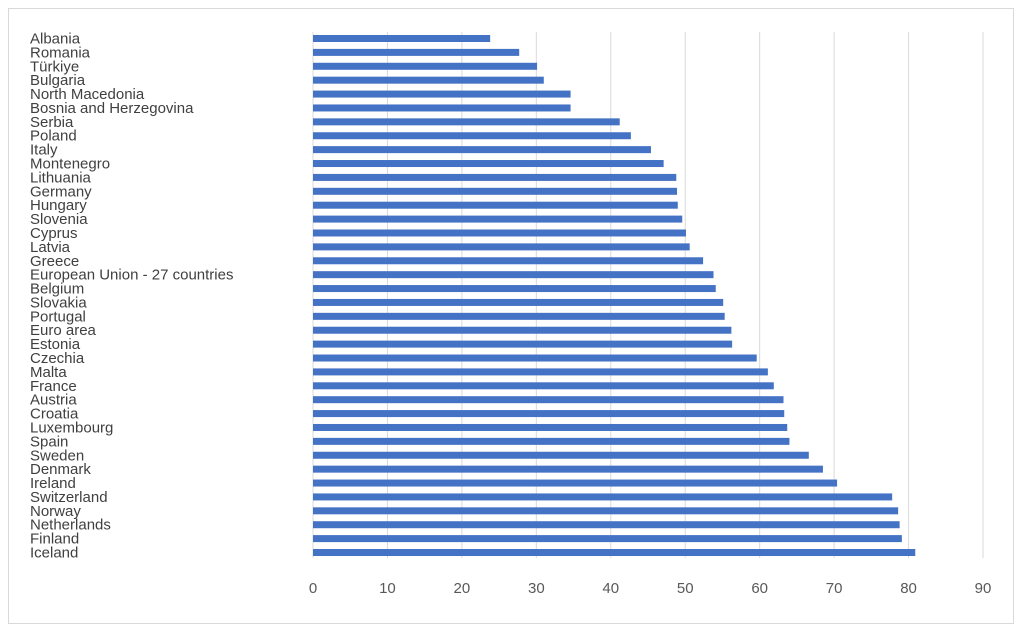  What do you see at coordinates (54, 414) in the screenshot?
I see `category-label: Croatia` at bounding box center [54, 414].